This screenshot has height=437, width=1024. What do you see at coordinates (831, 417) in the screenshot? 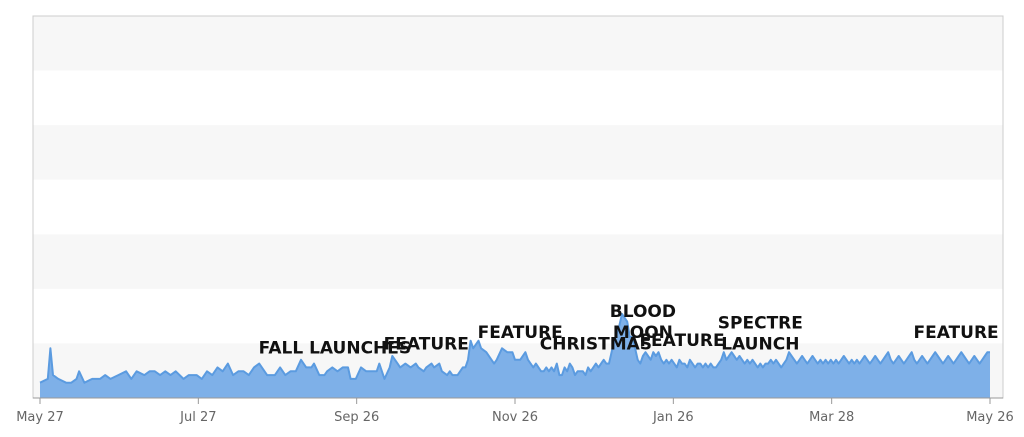
I see `x-tick-label: Mar 28` at bounding box center [831, 417].